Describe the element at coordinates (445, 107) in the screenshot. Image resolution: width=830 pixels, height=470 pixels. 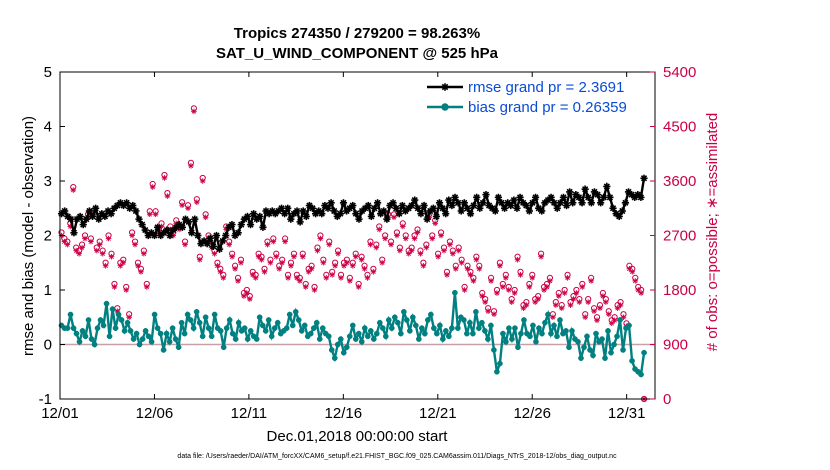
I see `legend-marker-bias` at that location.